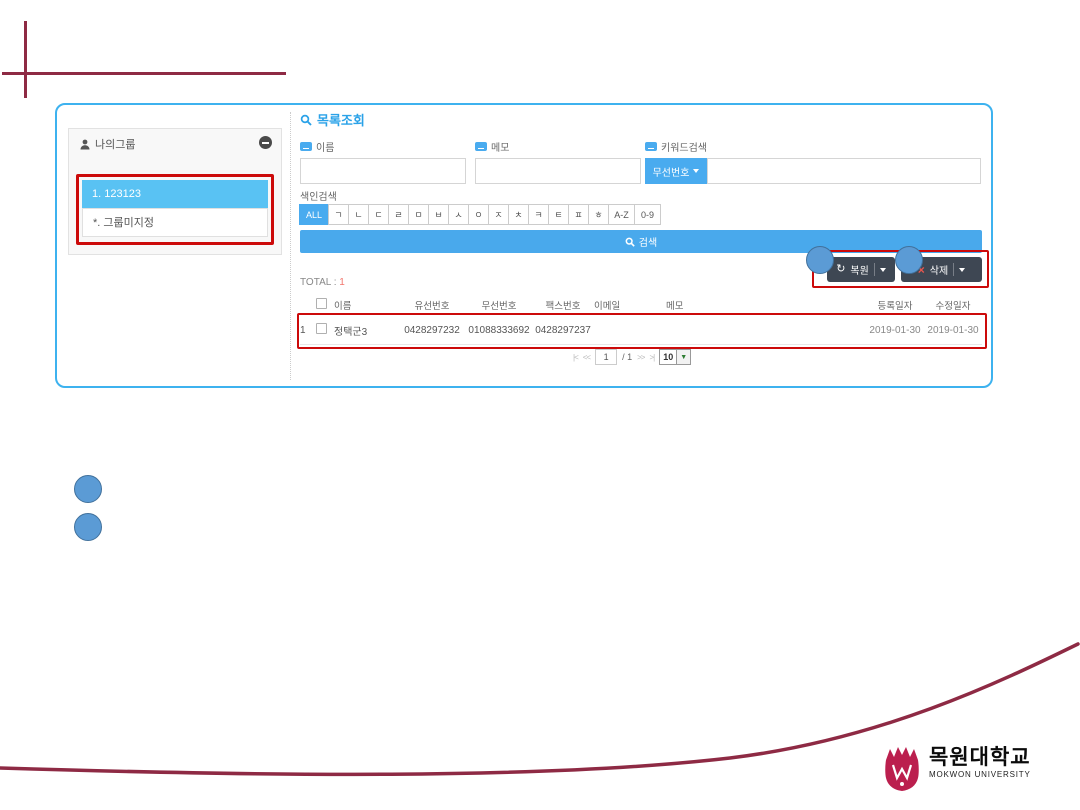 This screenshot has height=810, width=1080. I want to click on restore-button: ↻ 복원, so click(861, 269).